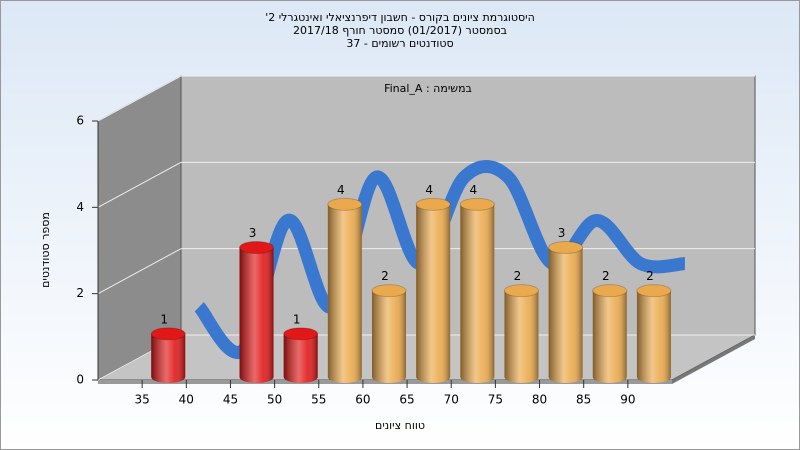 This screenshot has height=450, width=800. Describe the element at coordinates (627, 400) in the screenshot. I see `x-tick-label: 90` at that location.